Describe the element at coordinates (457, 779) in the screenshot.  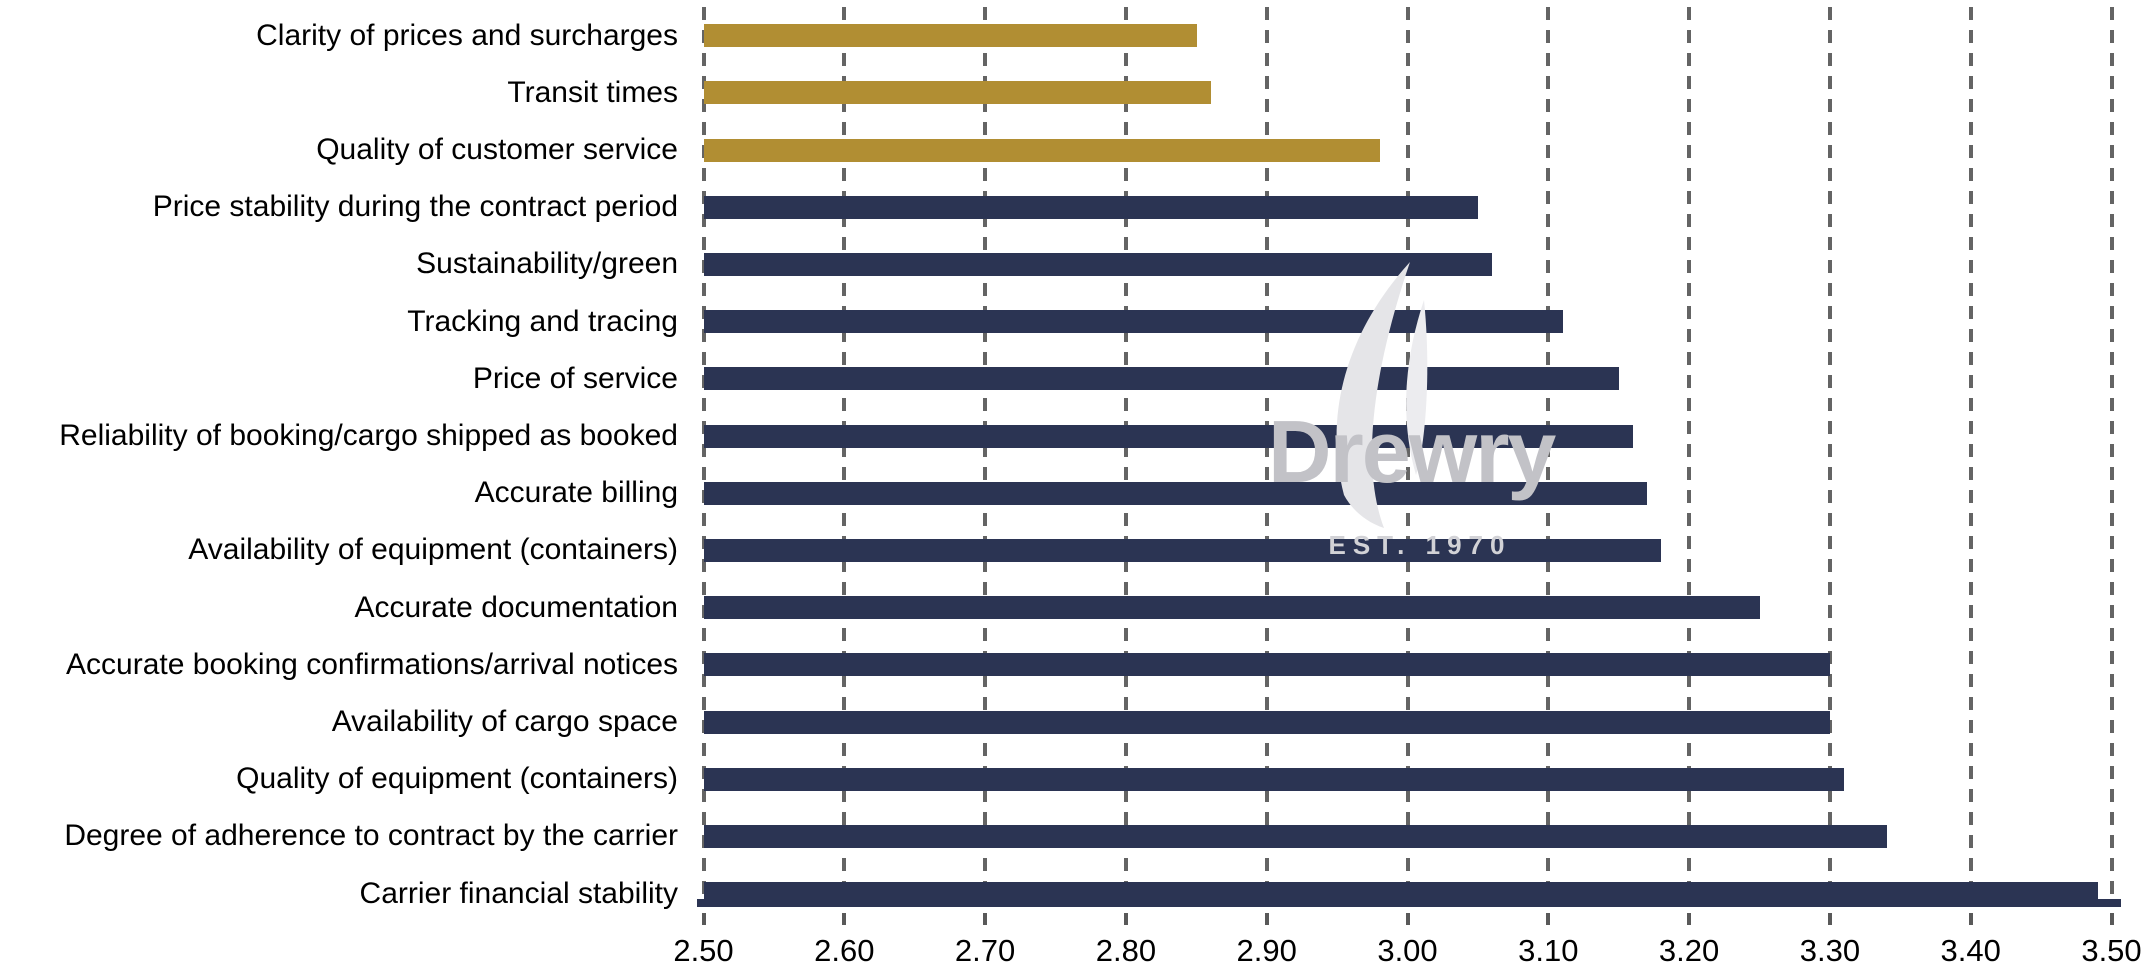
I see `category-label: Quality of equipment (containers)` at that location.